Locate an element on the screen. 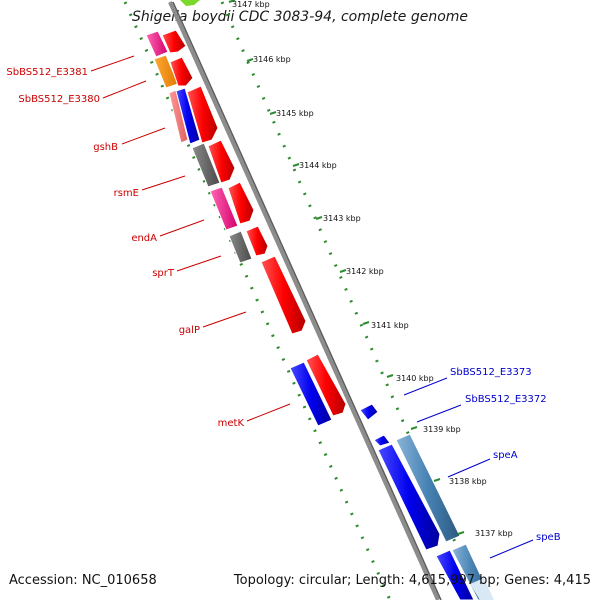 This screenshot has width=600, height=600. scale-tick-label: 3142 kbp is located at coordinates (365, 271).